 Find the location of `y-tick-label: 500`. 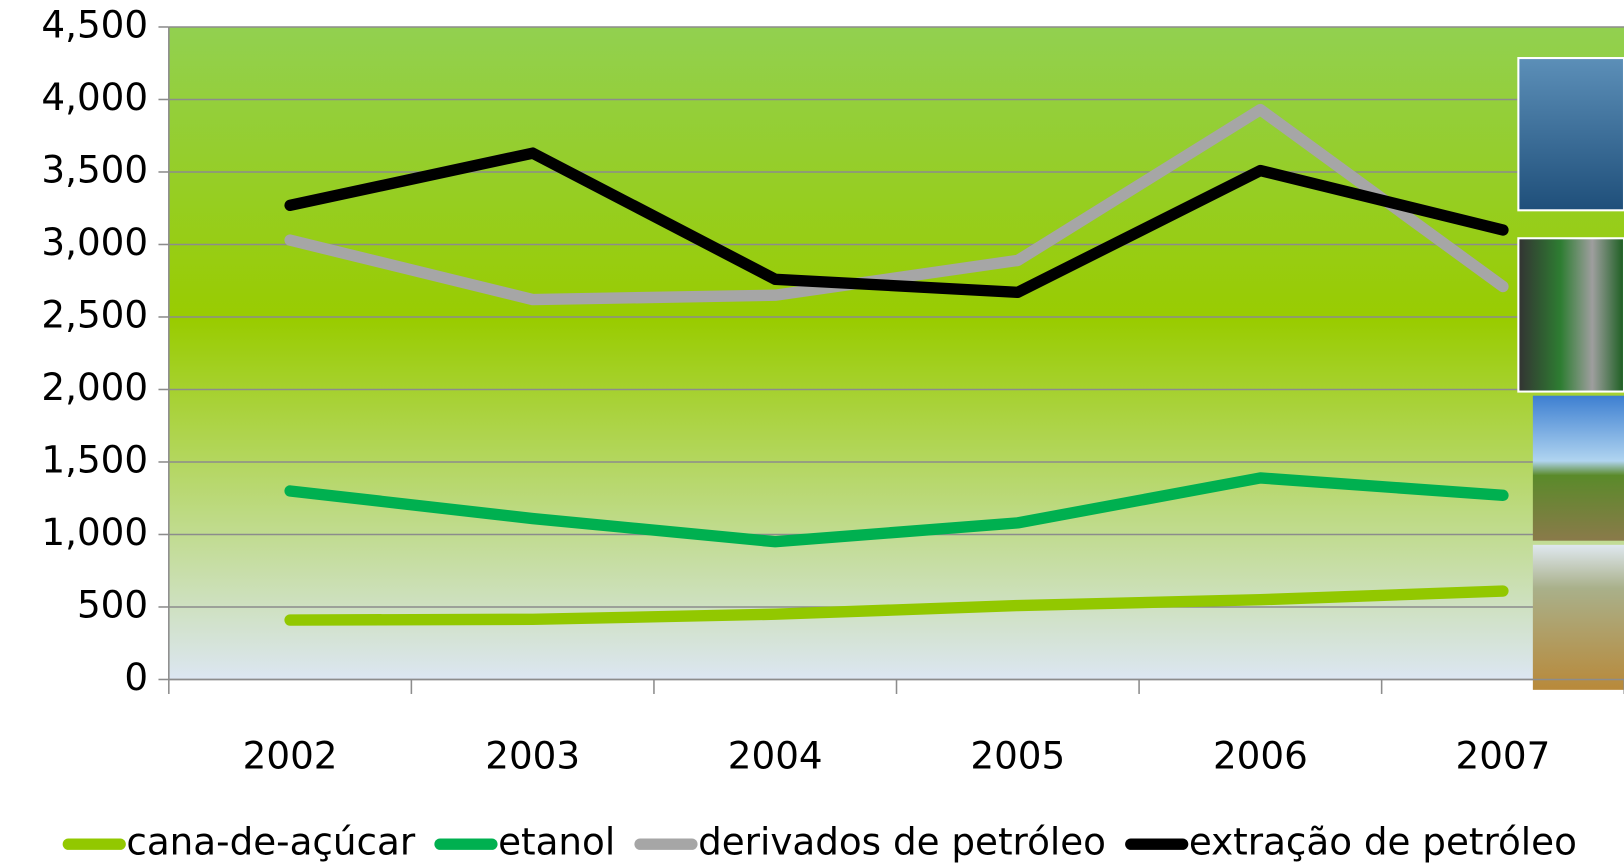

y-tick-label: 500 is located at coordinates (112, 604).